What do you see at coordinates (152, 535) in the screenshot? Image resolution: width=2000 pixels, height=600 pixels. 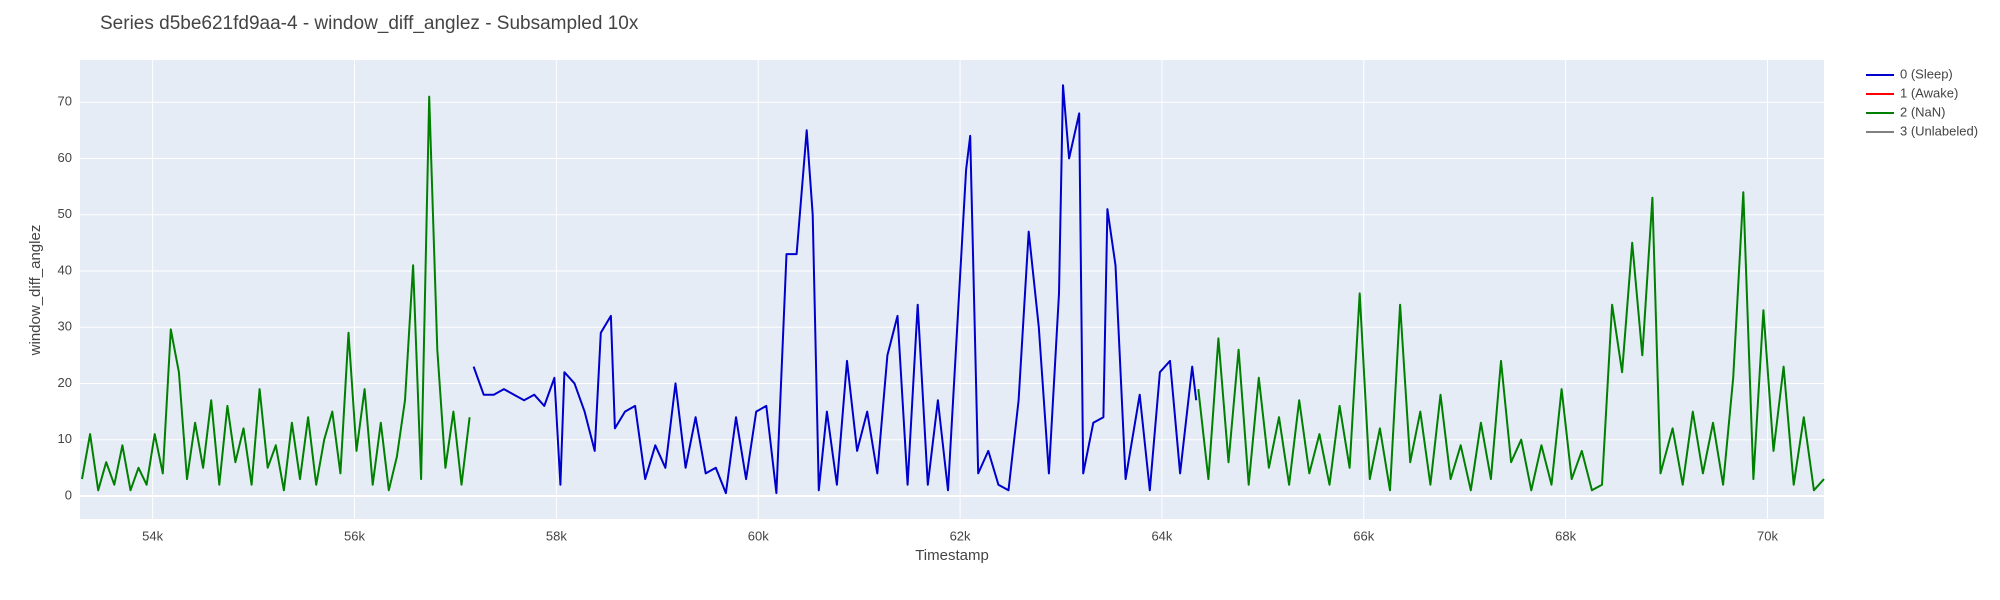 I see `x-tick-label: 54k` at bounding box center [152, 535].